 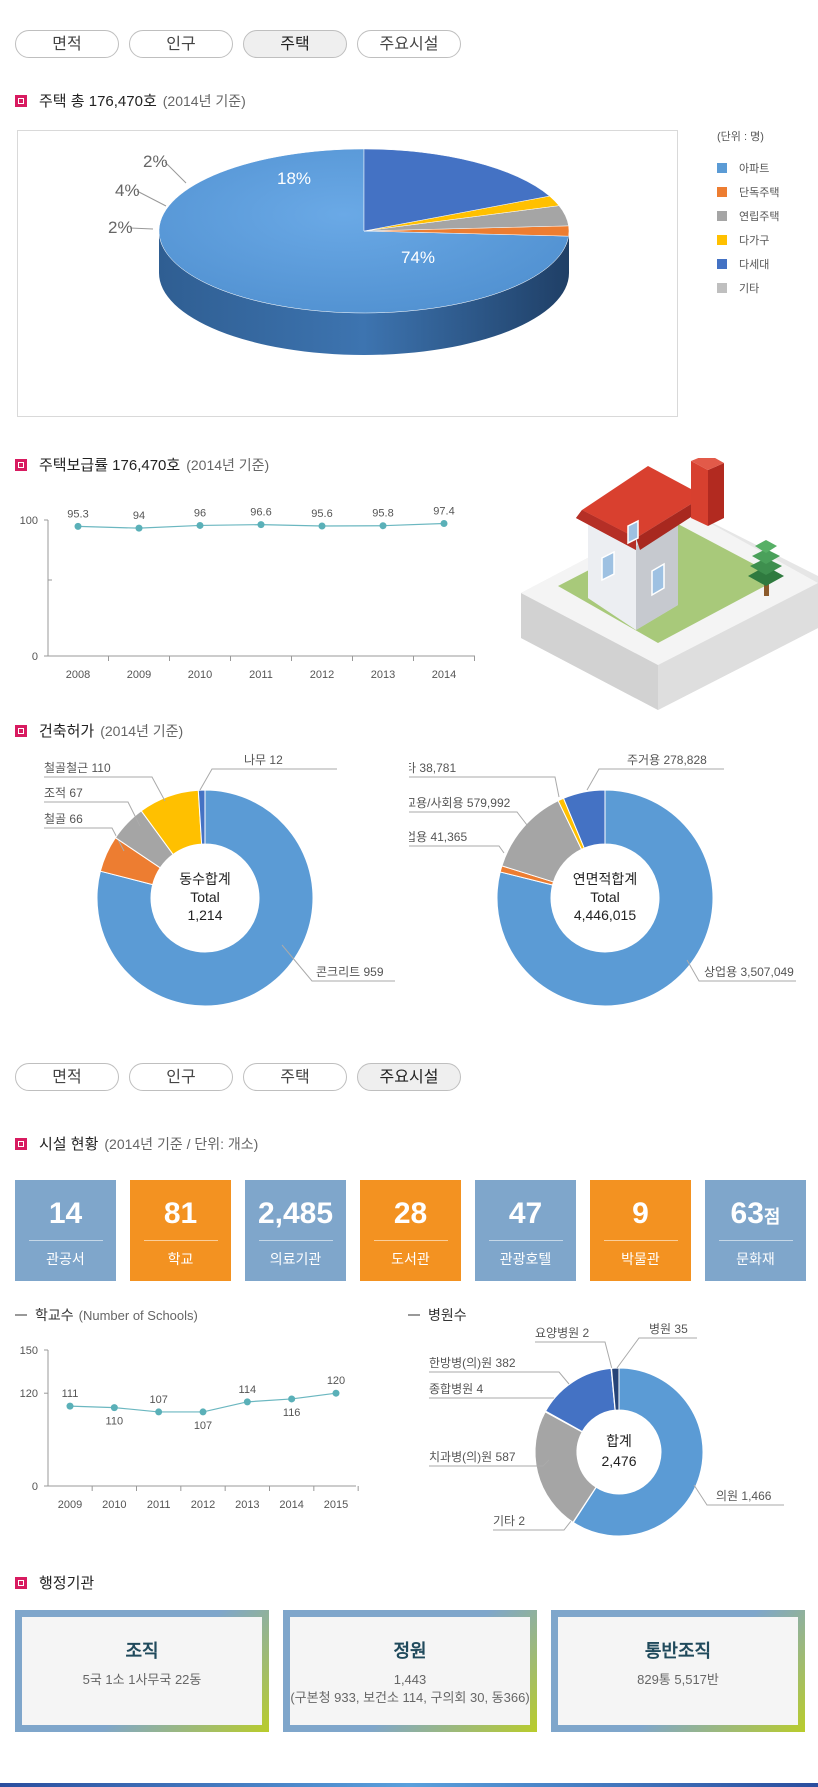 I want to click on org-card: 통반조직 829통 5,517반, so click(x=678, y=1671).